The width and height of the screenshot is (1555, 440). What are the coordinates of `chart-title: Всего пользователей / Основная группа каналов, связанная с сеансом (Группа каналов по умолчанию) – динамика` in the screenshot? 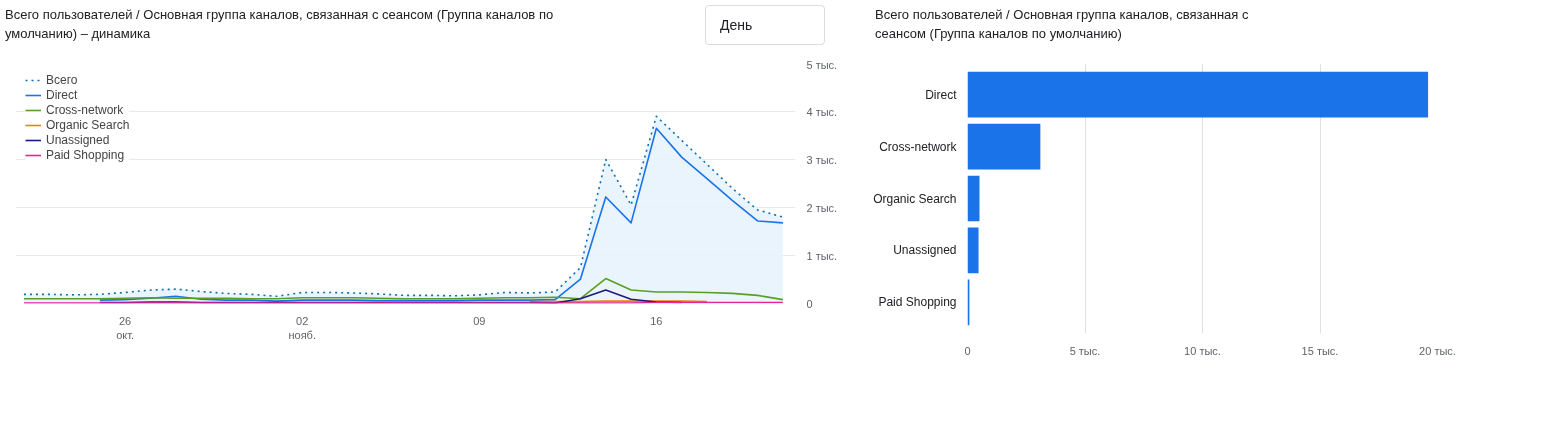 It's located at (280, 24).